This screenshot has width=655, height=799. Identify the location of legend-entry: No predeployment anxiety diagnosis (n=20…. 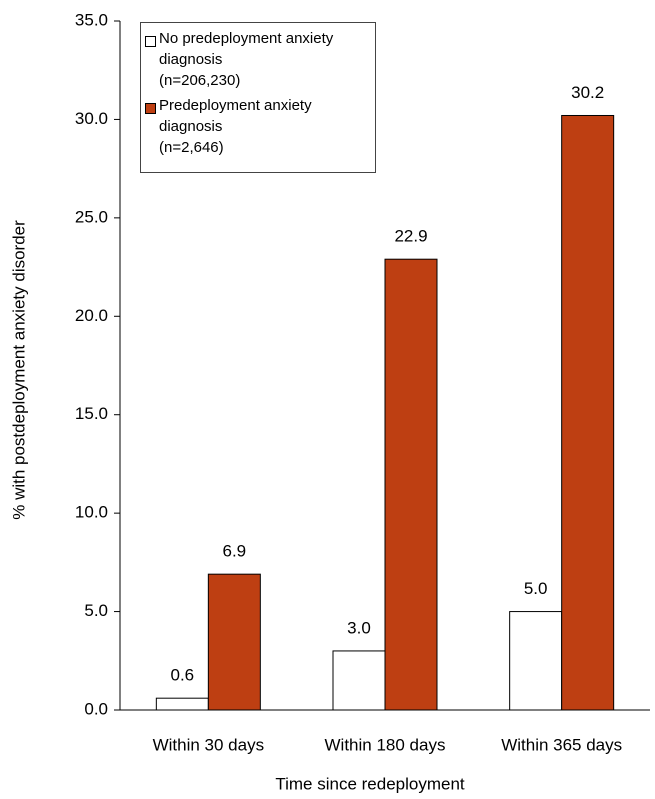
(258, 60).